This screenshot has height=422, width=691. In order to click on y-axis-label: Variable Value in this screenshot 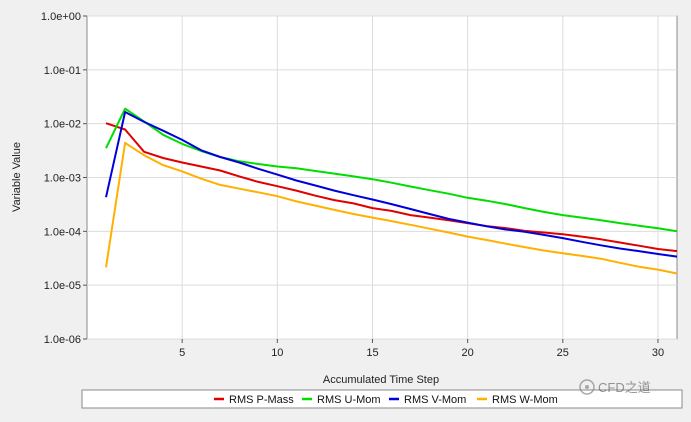, I will do `click(17, 177)`.